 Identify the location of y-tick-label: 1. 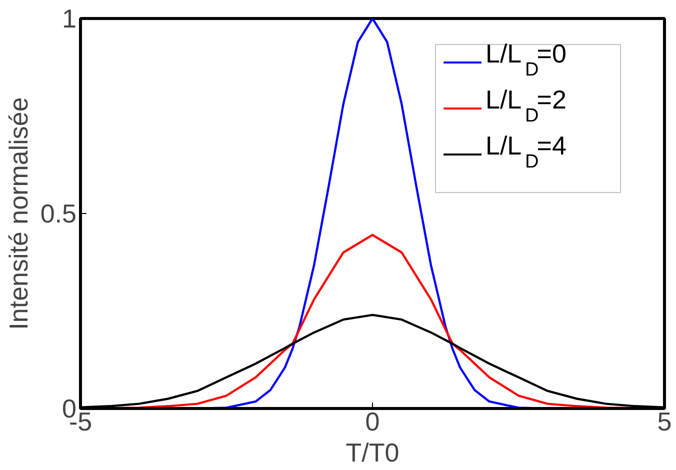
(69, 19).